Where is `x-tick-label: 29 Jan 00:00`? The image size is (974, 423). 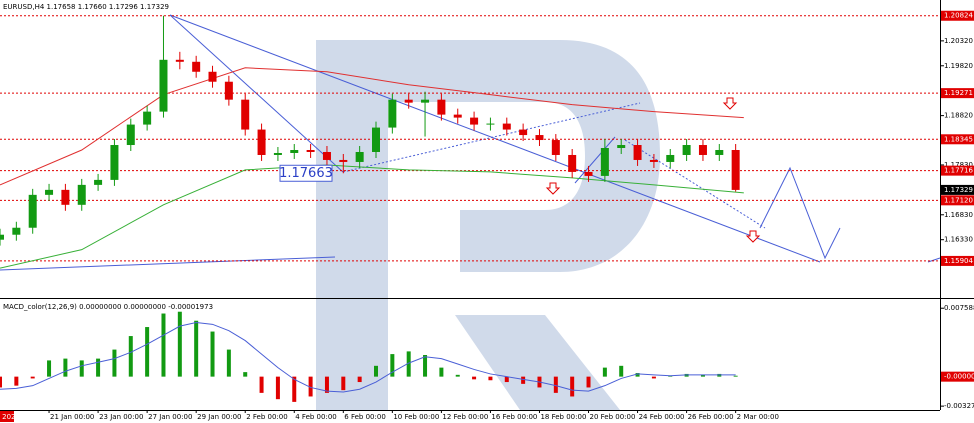 x-tick-label: 29 Jan 00:00 is located at coordinates (219, 417).